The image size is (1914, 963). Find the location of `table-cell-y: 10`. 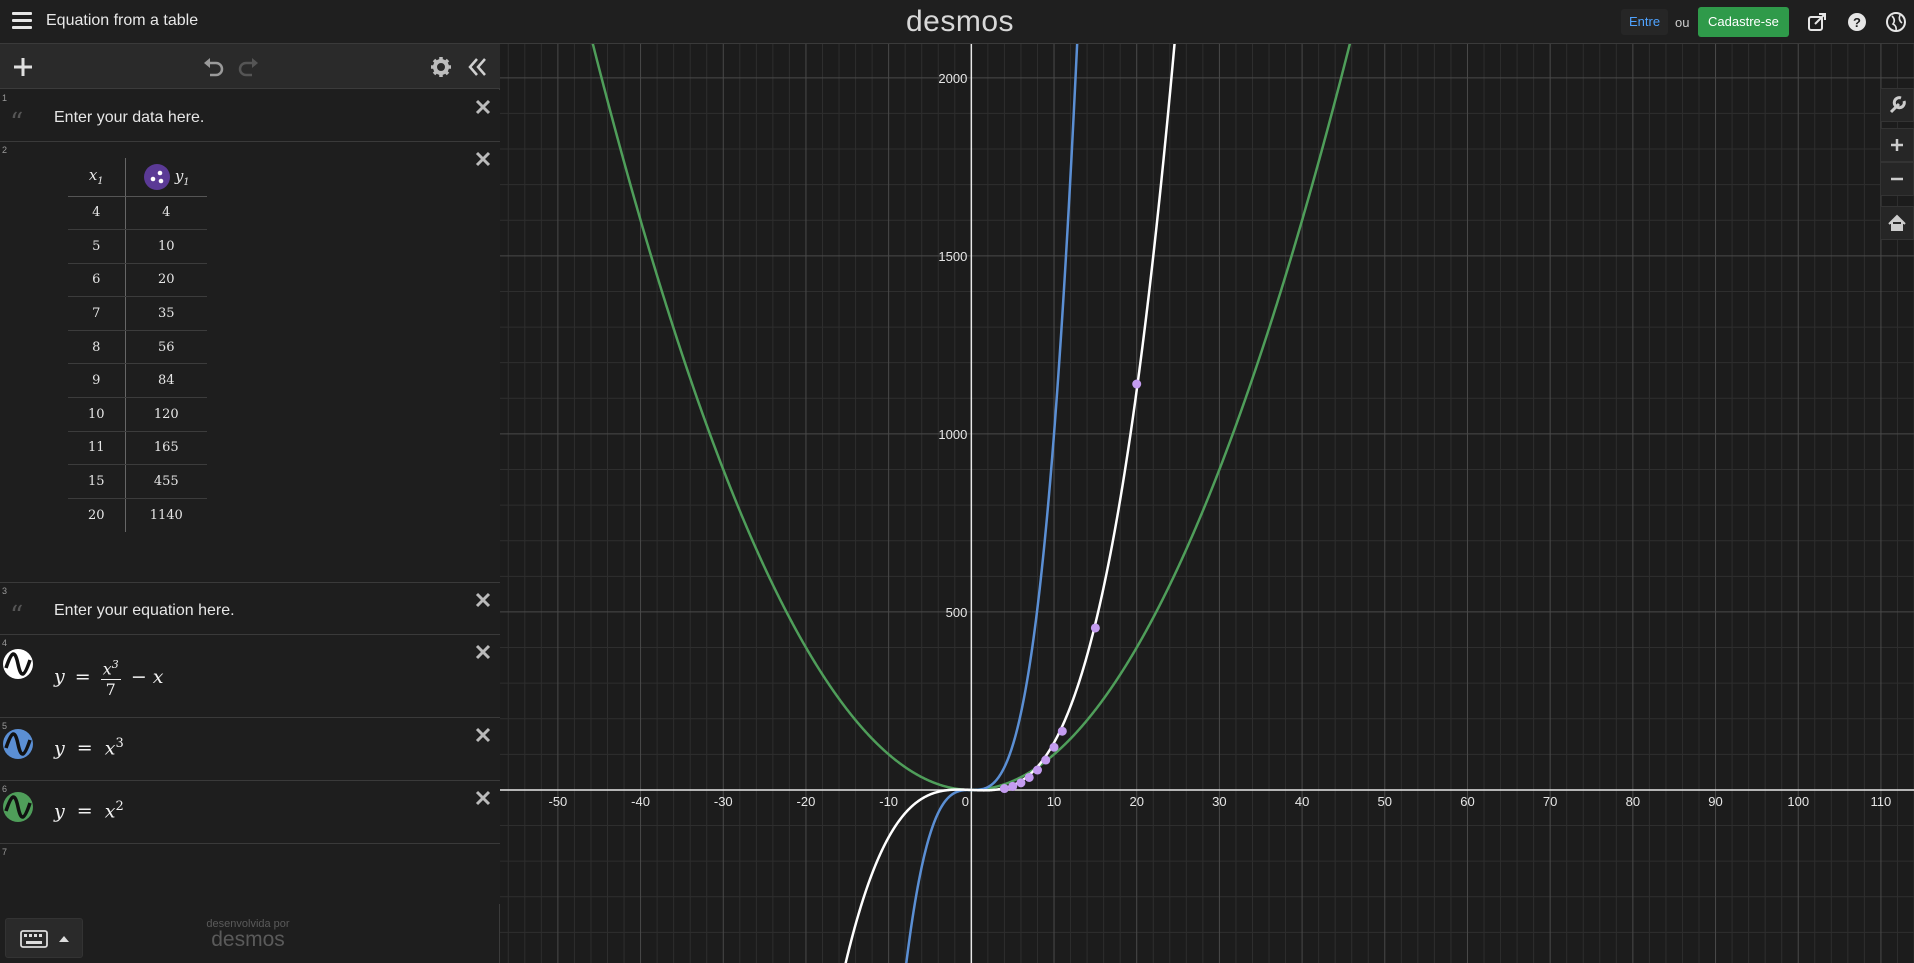

table-cell-y: 10 is located at coordinates (166, 246).